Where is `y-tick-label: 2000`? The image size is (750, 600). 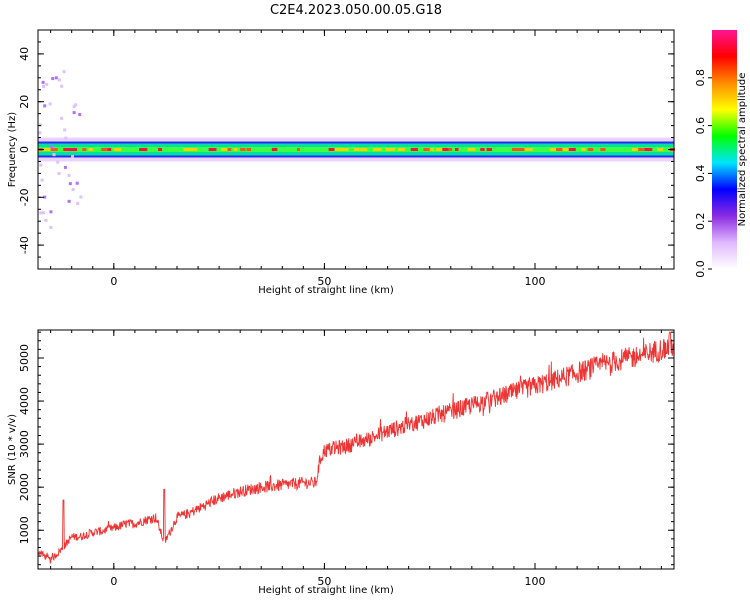 y-tick-label: 2000 is located at coordinates (24, 487).